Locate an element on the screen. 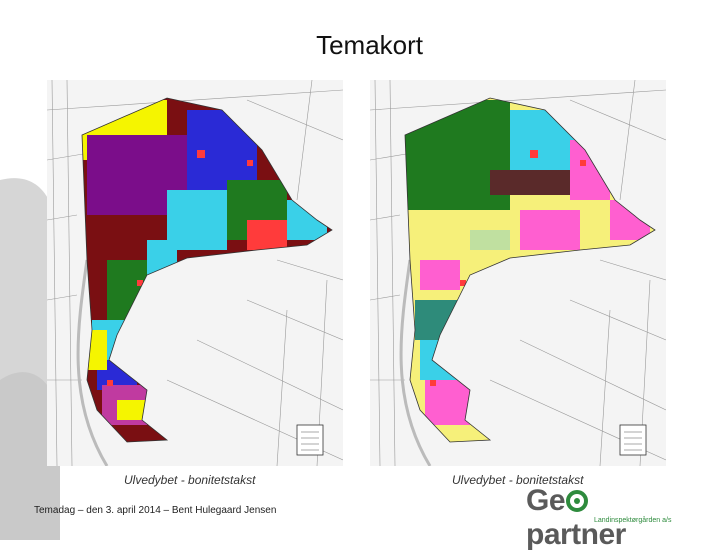 This screenshot has width=720, height=552. geopartner-logo: Gepartner Landinspektørgården a/s is located at coordinates (606, 517).